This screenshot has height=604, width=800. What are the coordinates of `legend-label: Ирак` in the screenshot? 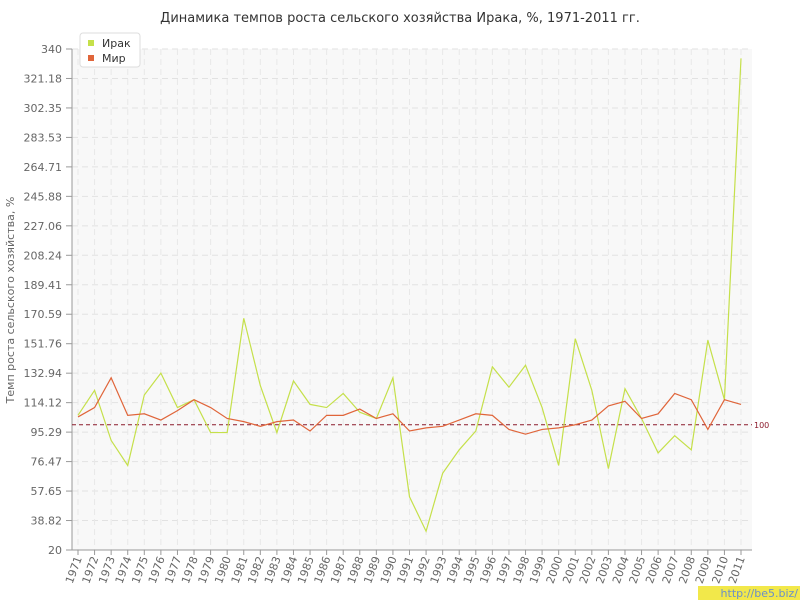 It's located at (116, 43).